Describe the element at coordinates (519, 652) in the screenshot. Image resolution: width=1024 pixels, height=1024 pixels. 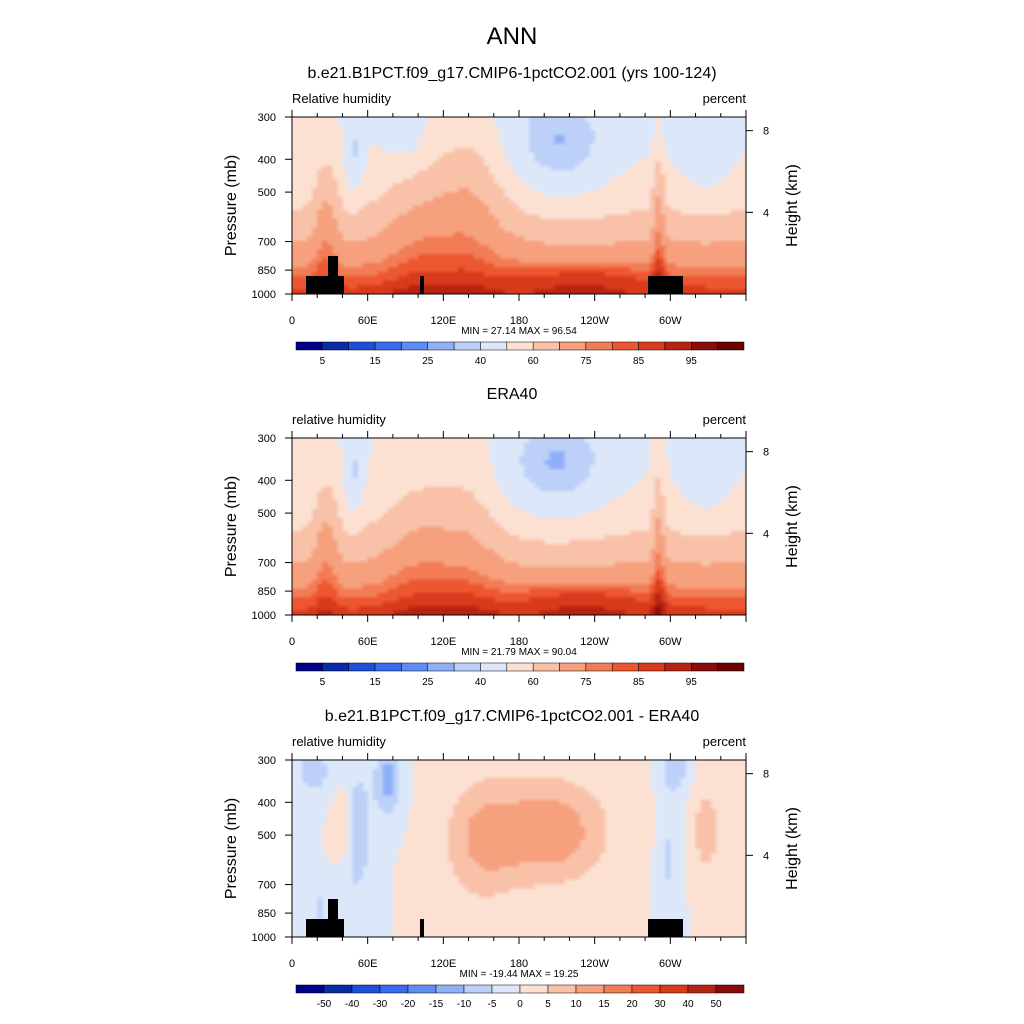
I see `min-max-text: MIN = 21.79 MAX = 90.04` at that location.